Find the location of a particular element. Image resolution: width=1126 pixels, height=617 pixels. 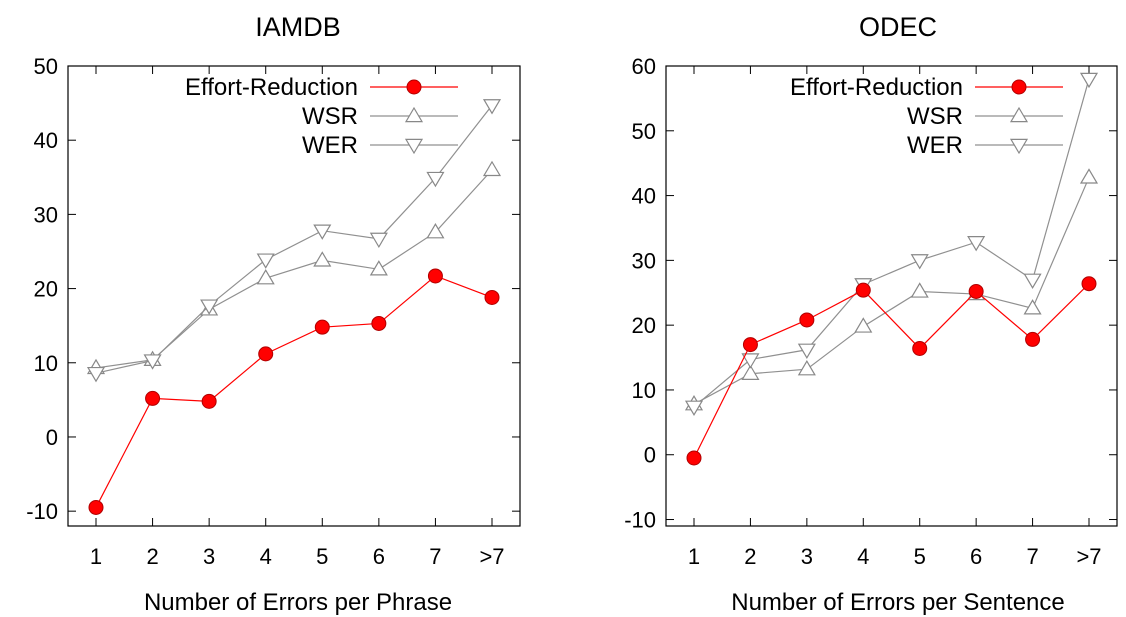

chart-title: IAMDB is located at coordinates (298, 27).